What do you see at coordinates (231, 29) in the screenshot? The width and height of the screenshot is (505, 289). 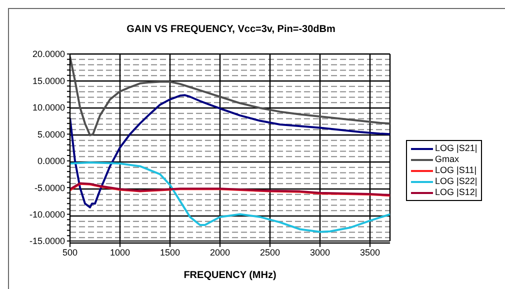 I see `chart-title: GAIN VS FREQUENCY, Vcc=3v, Pin=-30dBm` at bounding box center [231, 29].